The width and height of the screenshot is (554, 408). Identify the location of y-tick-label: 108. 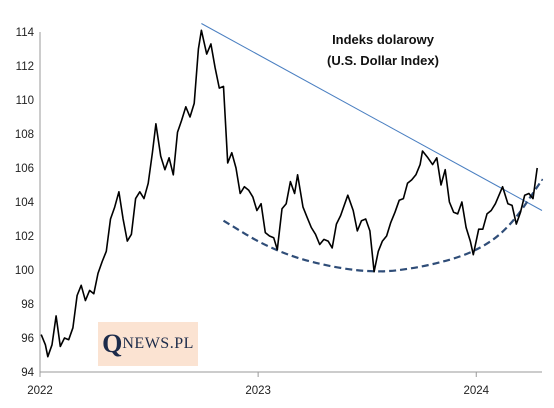
(24, 135).